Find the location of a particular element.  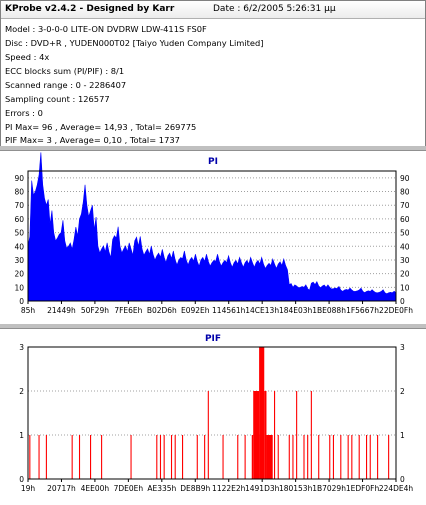

pi-ytick-right: 10 is located at coordinates (405, 287).